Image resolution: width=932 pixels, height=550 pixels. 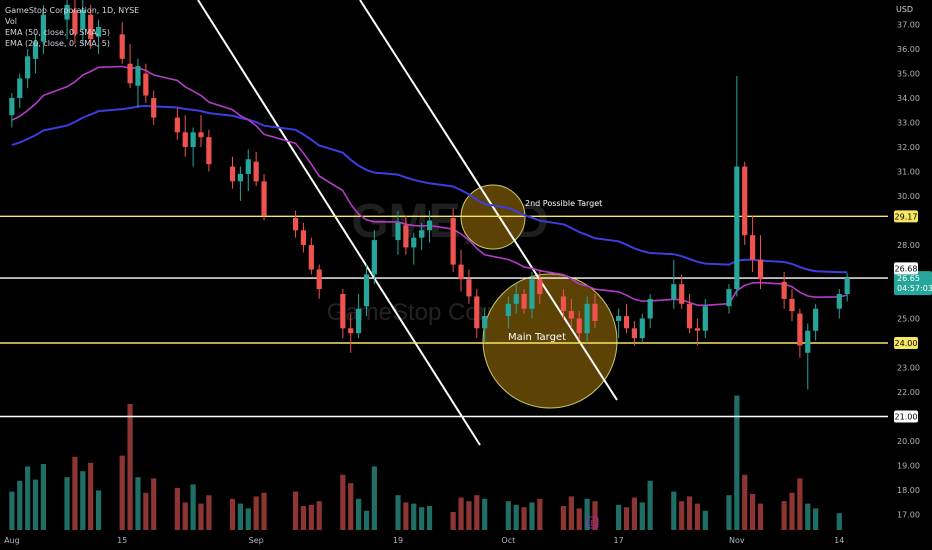 I want to click on y-tick-label: 36.00, so click(x=908, y=49).